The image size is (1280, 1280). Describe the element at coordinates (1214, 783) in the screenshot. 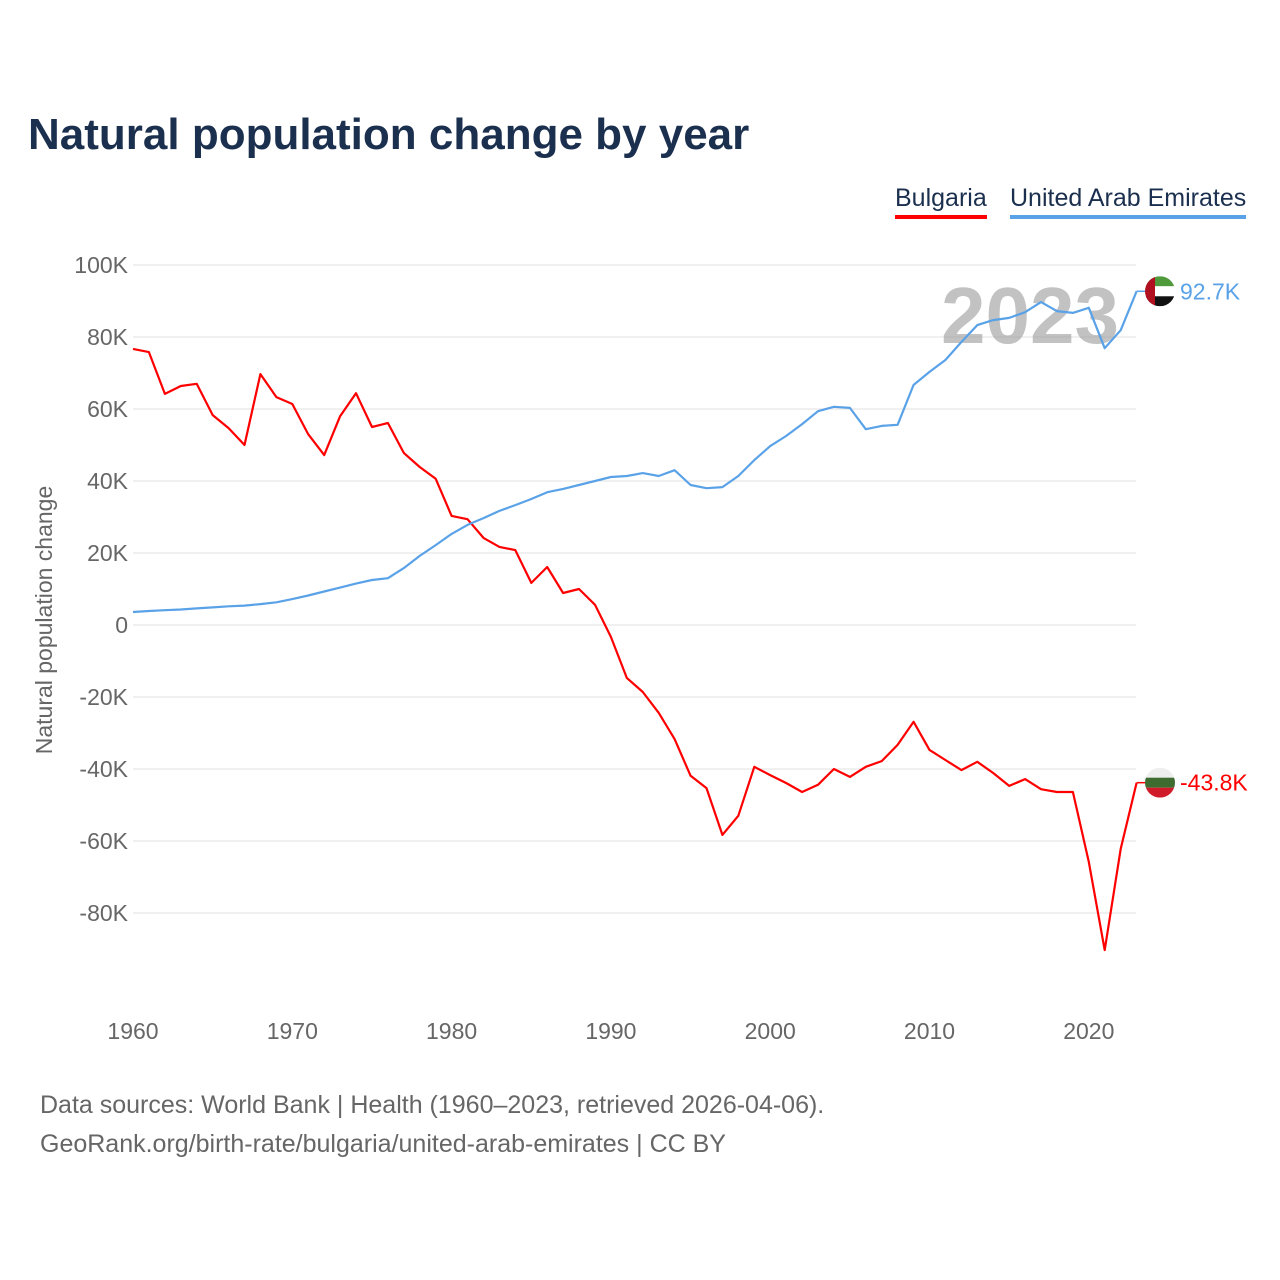

I see `end-value-label: -43.8K` at that location.